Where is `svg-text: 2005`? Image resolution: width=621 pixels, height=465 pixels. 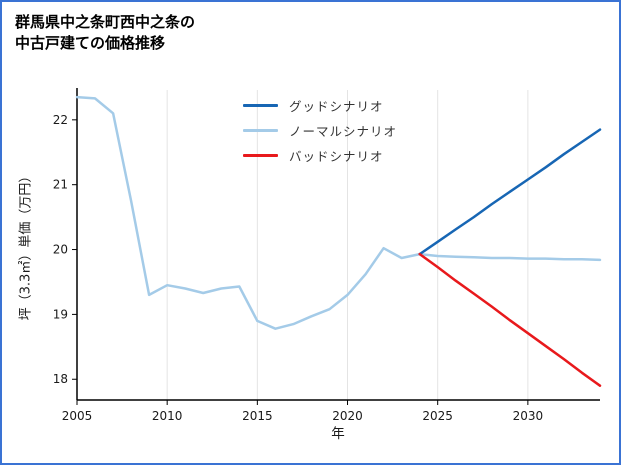
svg-text: 2005 is located at coordinates (77, 416).